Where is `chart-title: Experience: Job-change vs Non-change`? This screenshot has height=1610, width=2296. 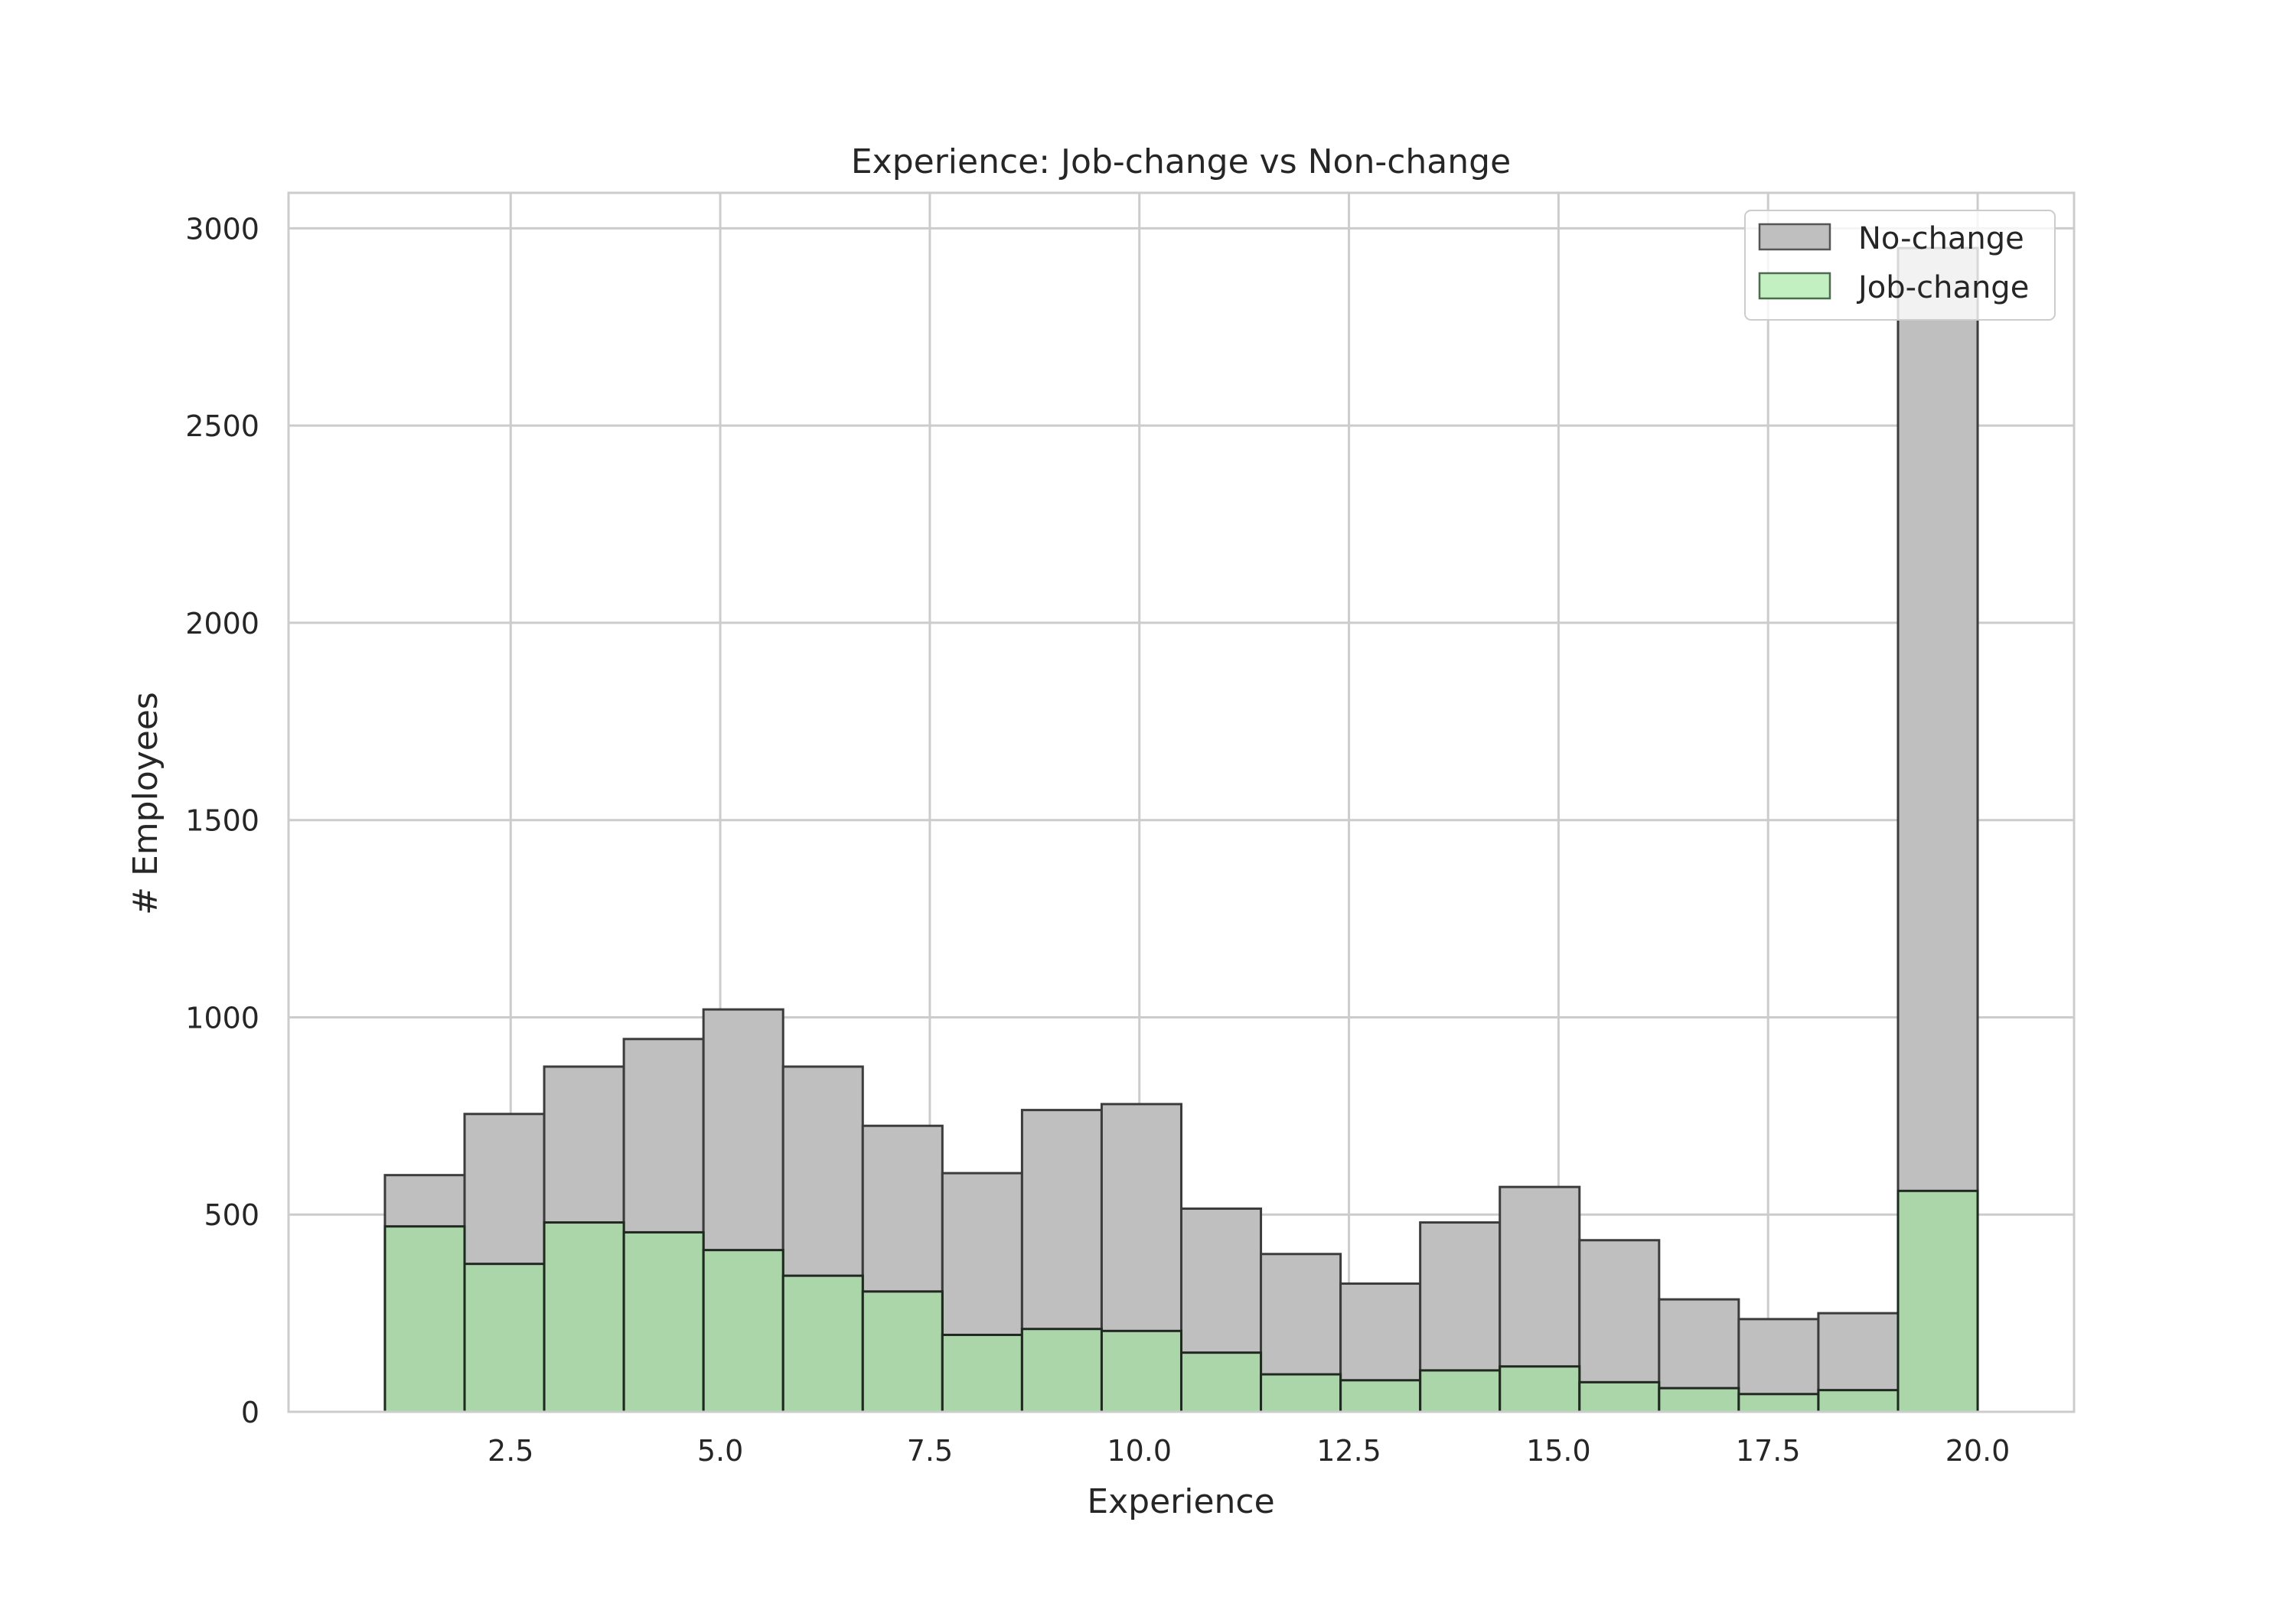
chart-title: Experience: Job-change vs Non-change is located at coordinates (1181, 162).